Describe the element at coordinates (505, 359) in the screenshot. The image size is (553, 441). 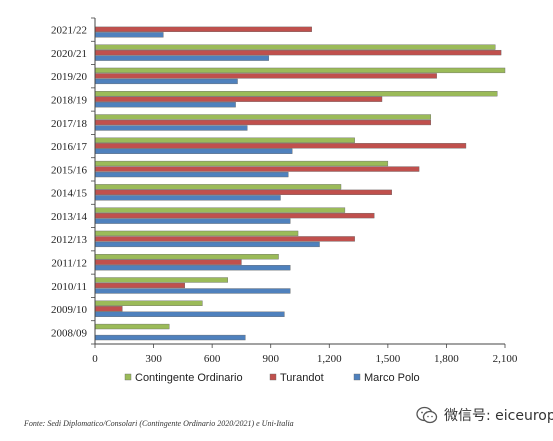
I see `x-tick-label: 2,100` at that location.